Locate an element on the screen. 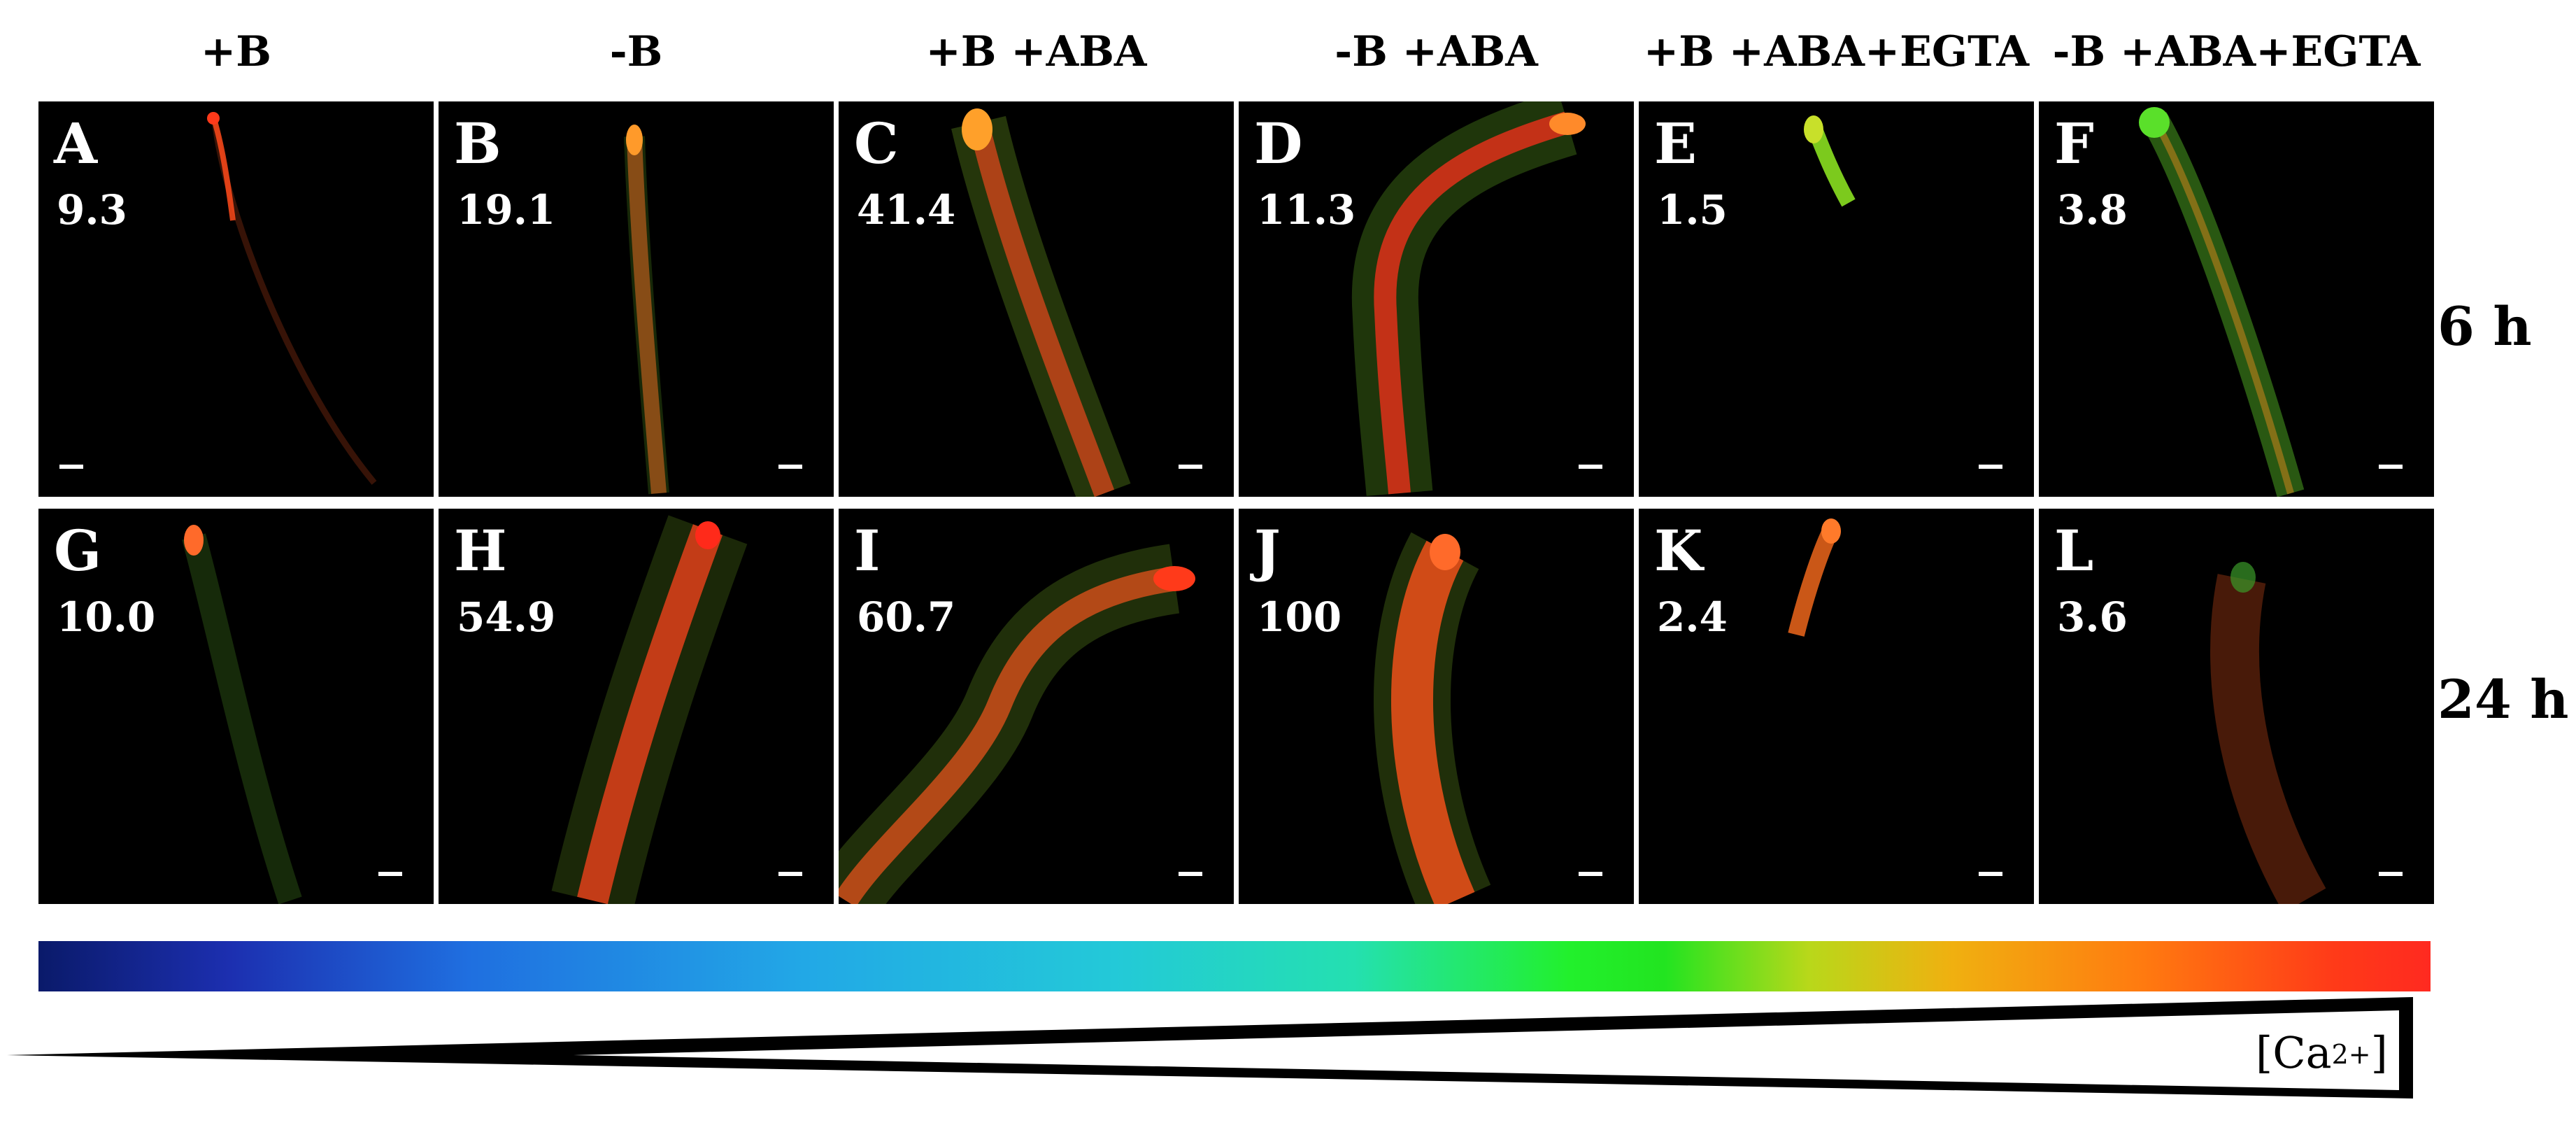 The image size is (2576, 1123). panel-d: D 11.3 is located at coordinates (1436, 299).